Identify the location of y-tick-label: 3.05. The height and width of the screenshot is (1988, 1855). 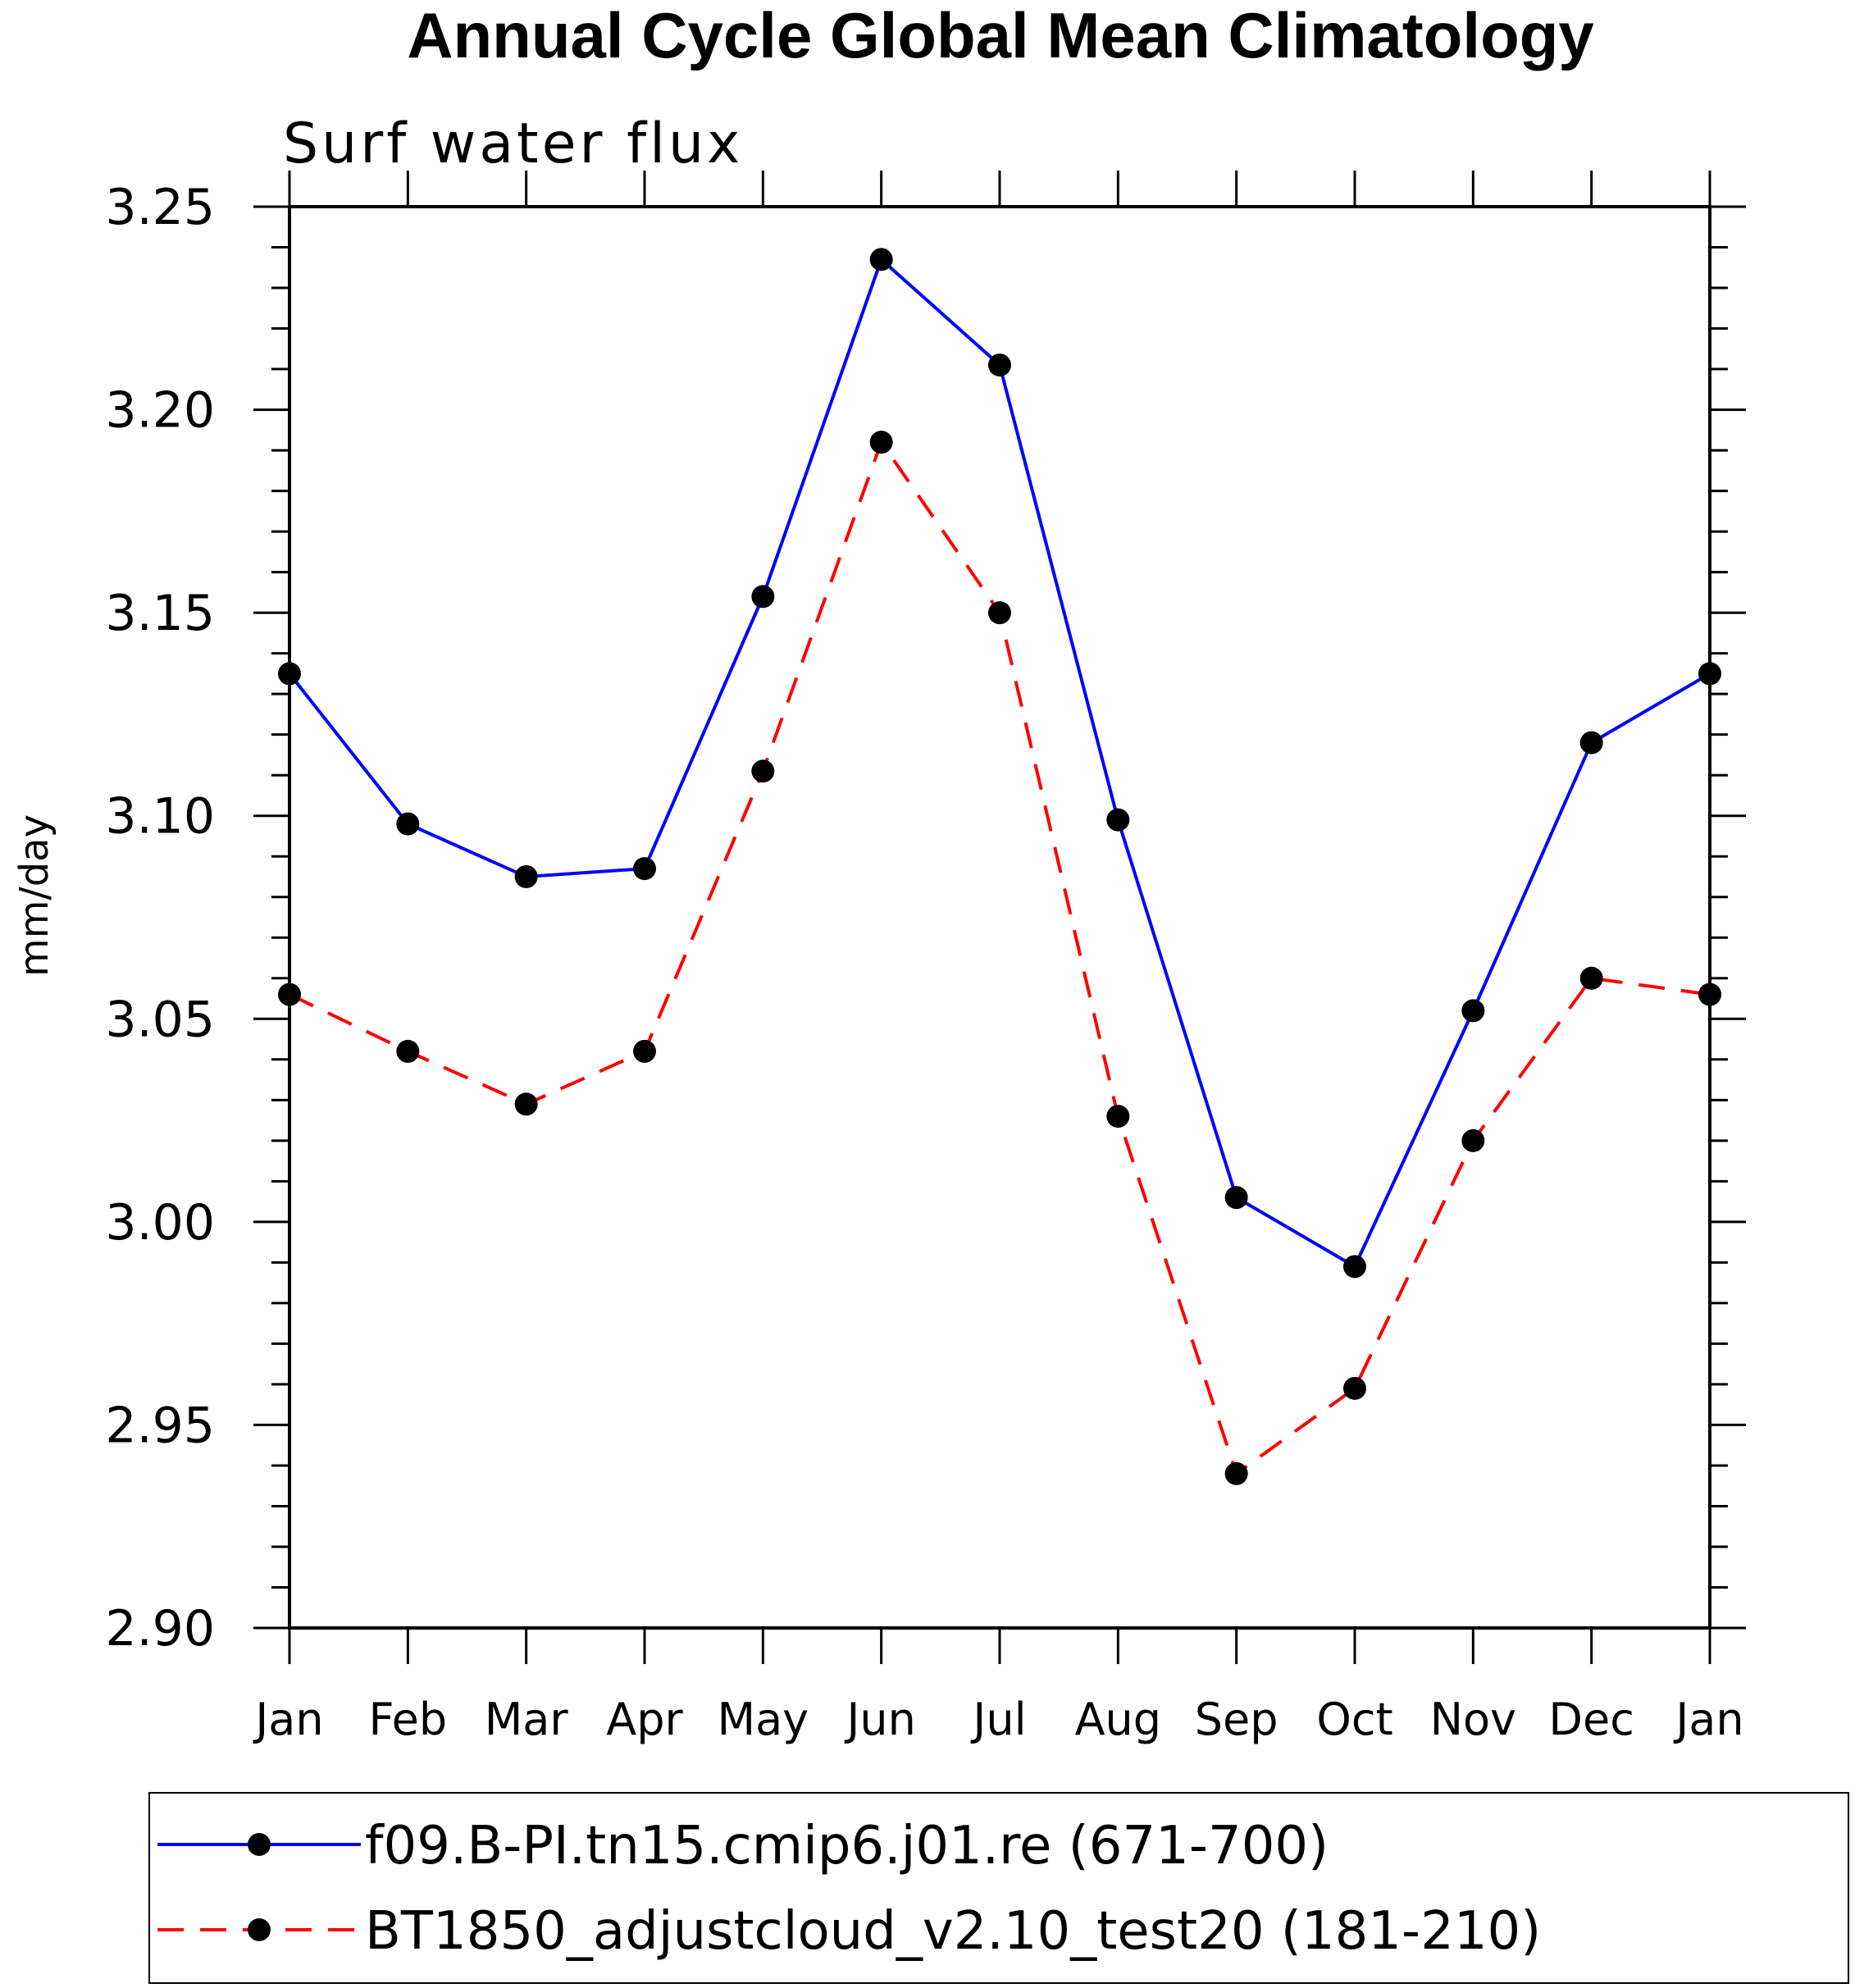
(160, 1019).